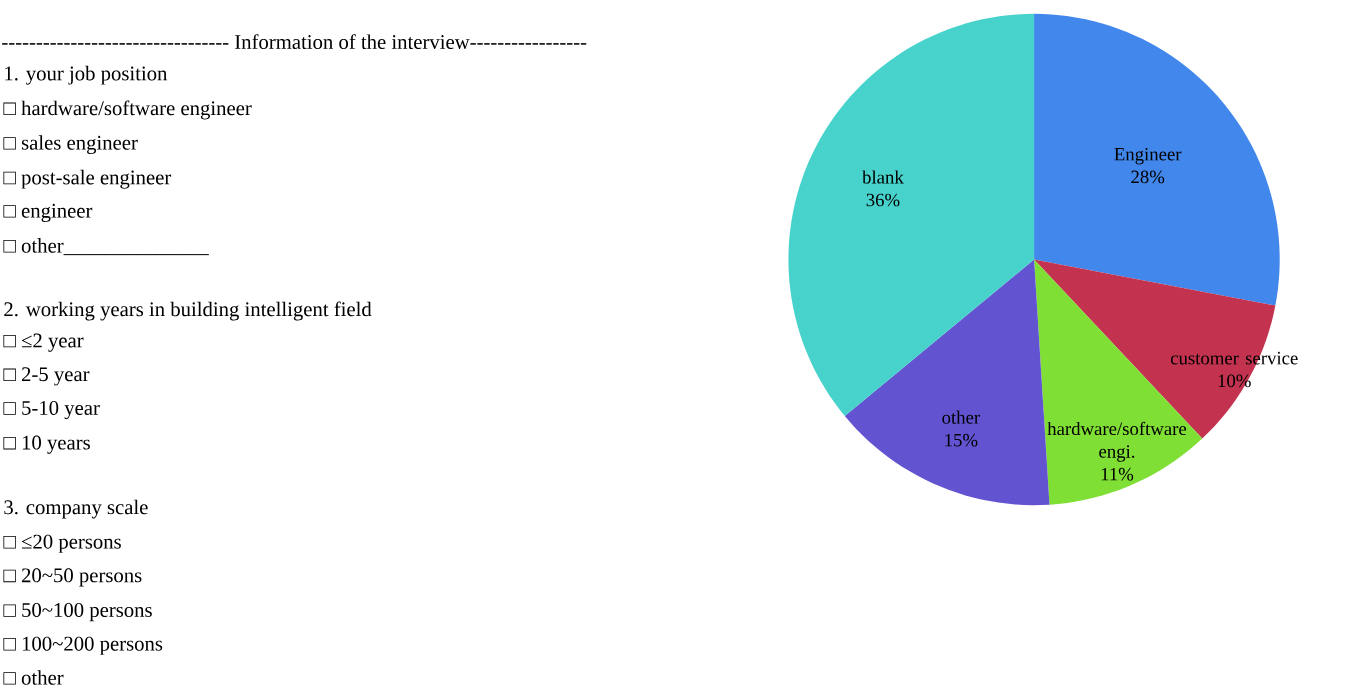  Describe the element at coordinates (70, 144) in the screenshot. I see `text: □ sales engineer` at that location.